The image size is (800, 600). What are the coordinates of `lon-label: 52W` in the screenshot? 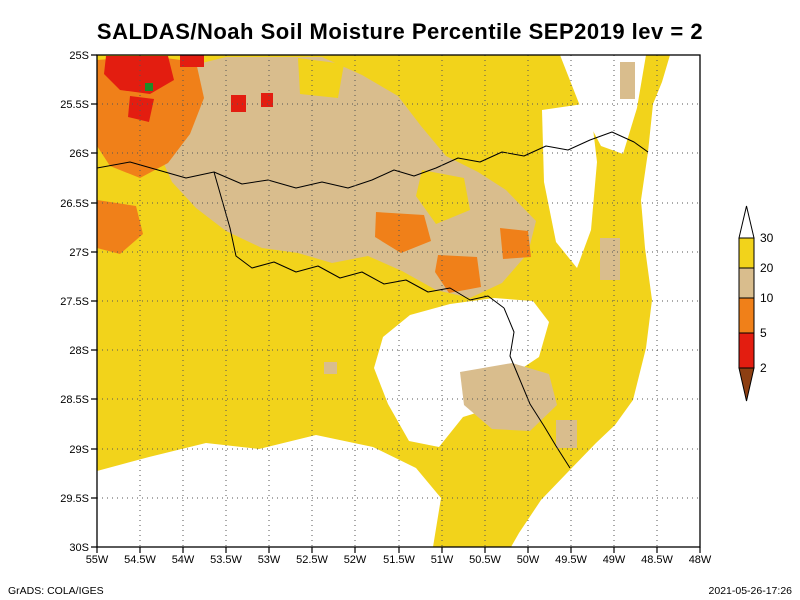 It's located at (355, 560).